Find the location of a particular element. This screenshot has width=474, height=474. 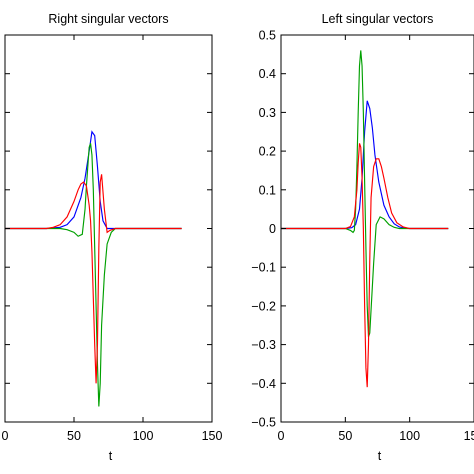

y-tick-label: 0 is located at coordinates (272, 229).